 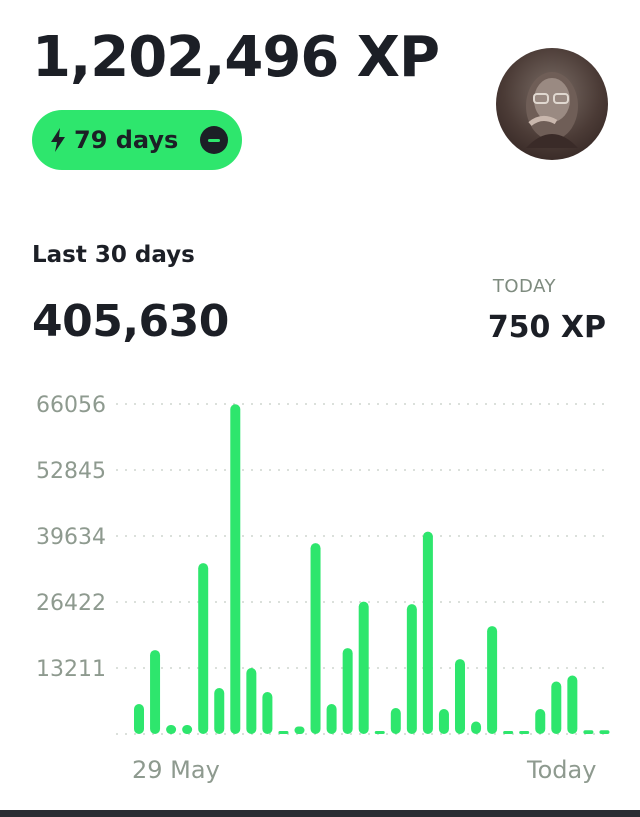 I want to click on period-total: 405,630, so click(x=130, y=321).